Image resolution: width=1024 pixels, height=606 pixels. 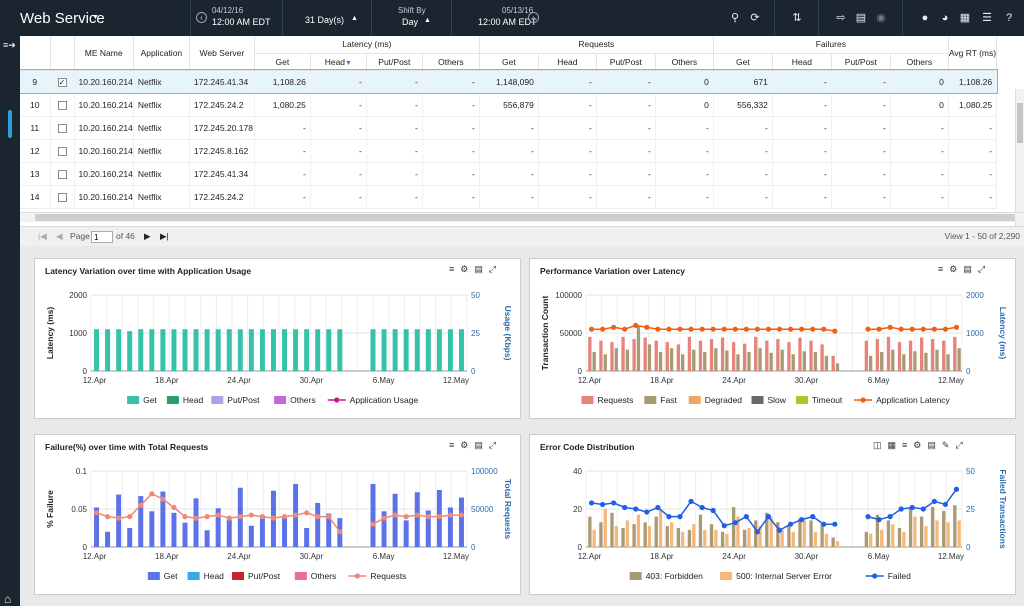 What do you see at coordinates (410, 22) in the screenshot?
I see `shift-select: Day` at bounding box center [410, 22].